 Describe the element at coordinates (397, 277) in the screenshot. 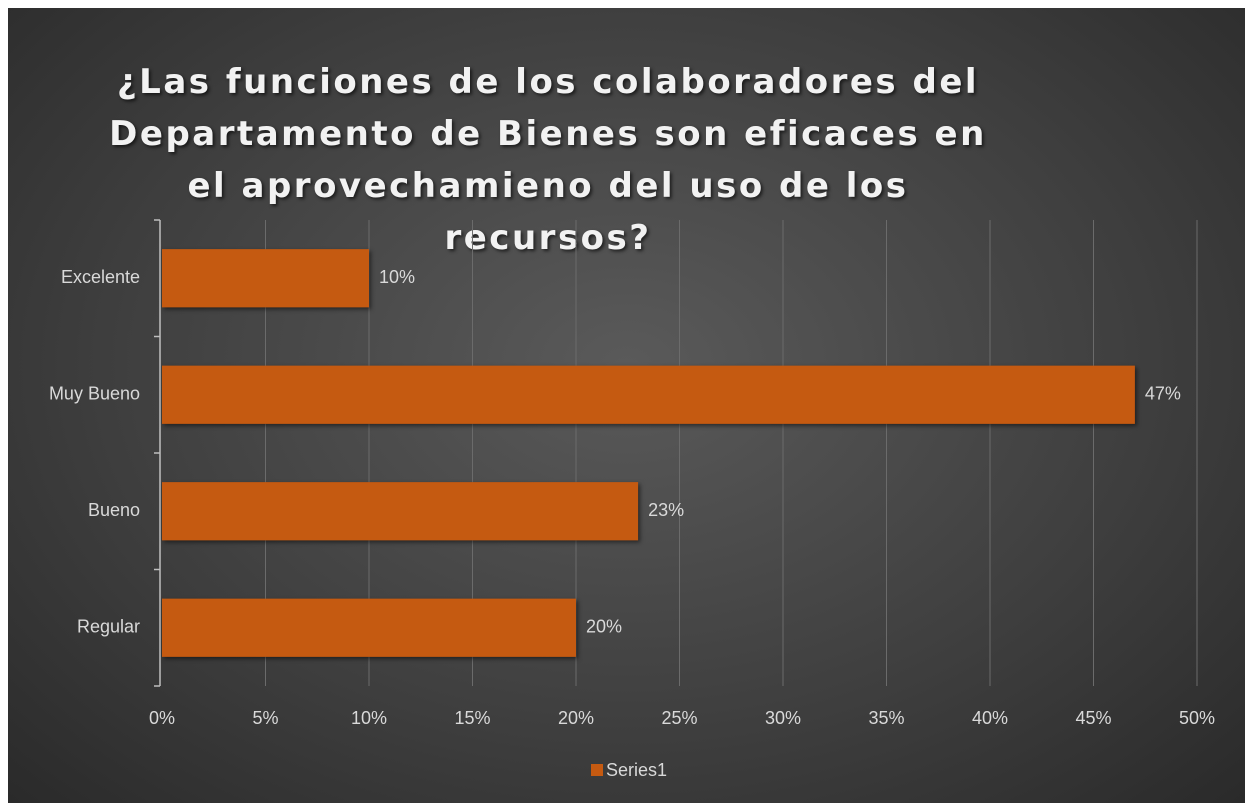

I see `data-label: 10%` at that location.